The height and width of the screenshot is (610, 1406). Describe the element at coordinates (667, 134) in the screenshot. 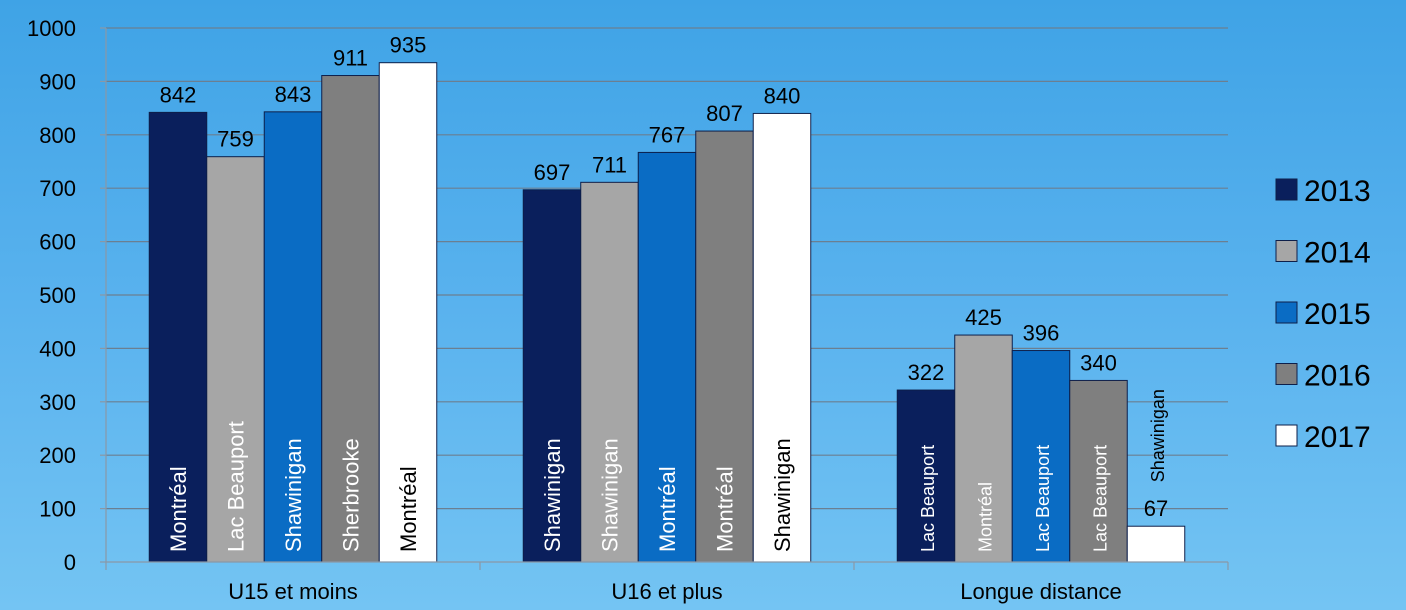

I see `data-label: 767` at that location.